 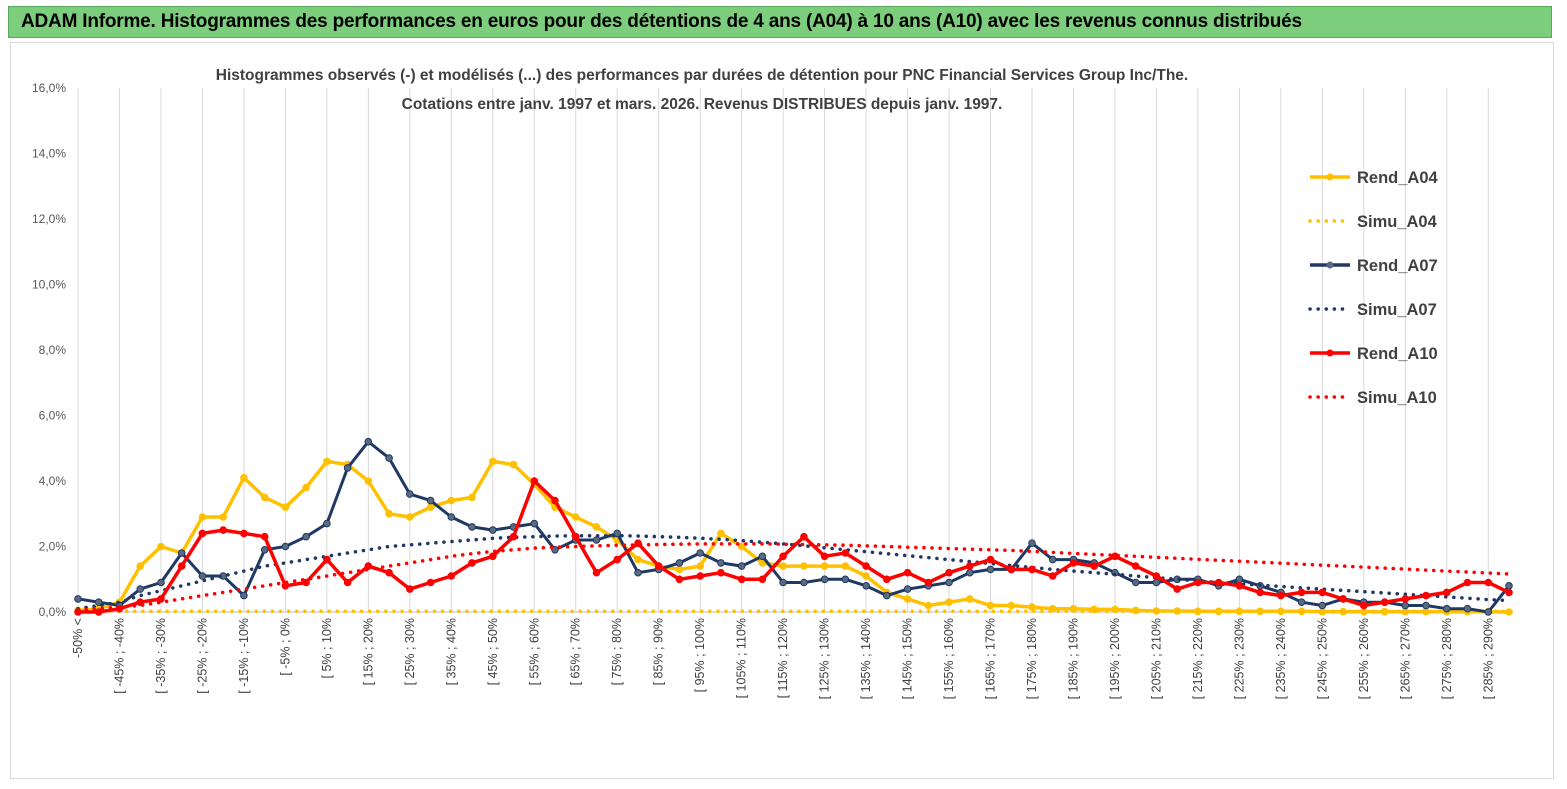 I want to click on x-tick-label: [ 215% ; 220%, so click(x=1198, y=658).